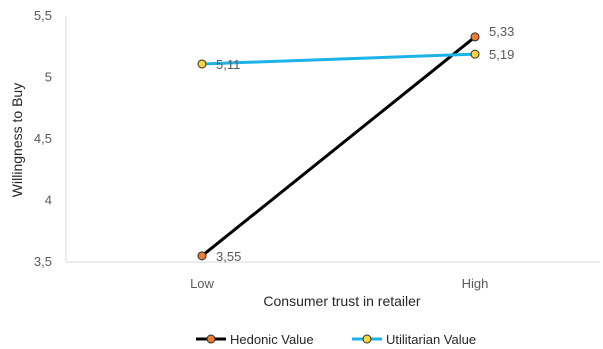 This screenshot has width=603, height=349. I want to click on legend-utilitarian-value-label: Utilitarian Value, so click(431, 339).